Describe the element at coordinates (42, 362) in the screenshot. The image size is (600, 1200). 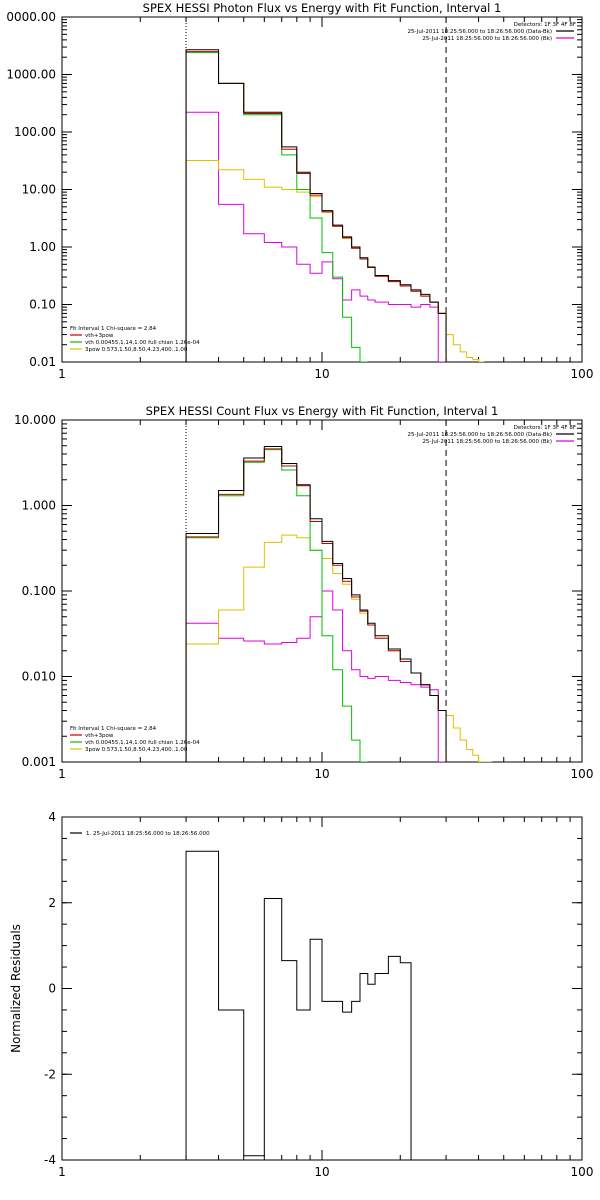
I see `y-tick-label: 0.01` at that location.